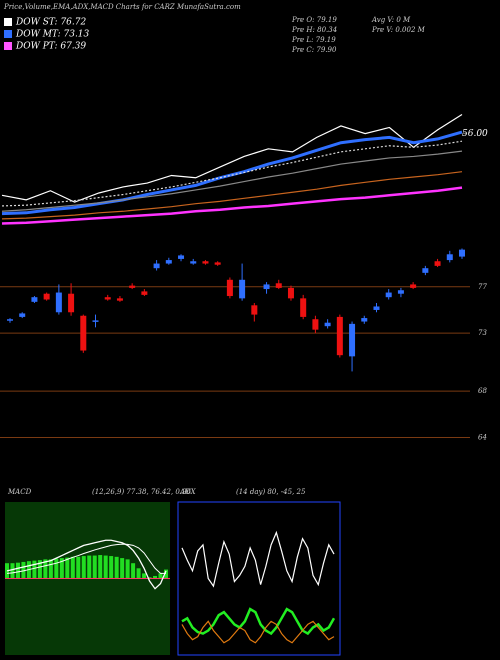  I want to click on y-tick-label: 73, so click(482, 333).